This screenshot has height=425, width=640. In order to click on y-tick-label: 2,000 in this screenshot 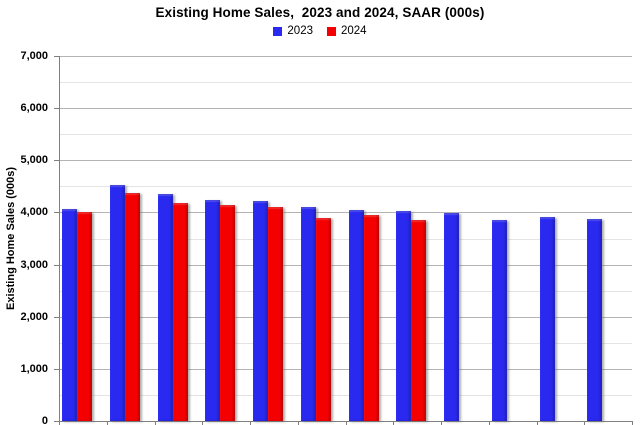, I will do `click(34, 317)`.